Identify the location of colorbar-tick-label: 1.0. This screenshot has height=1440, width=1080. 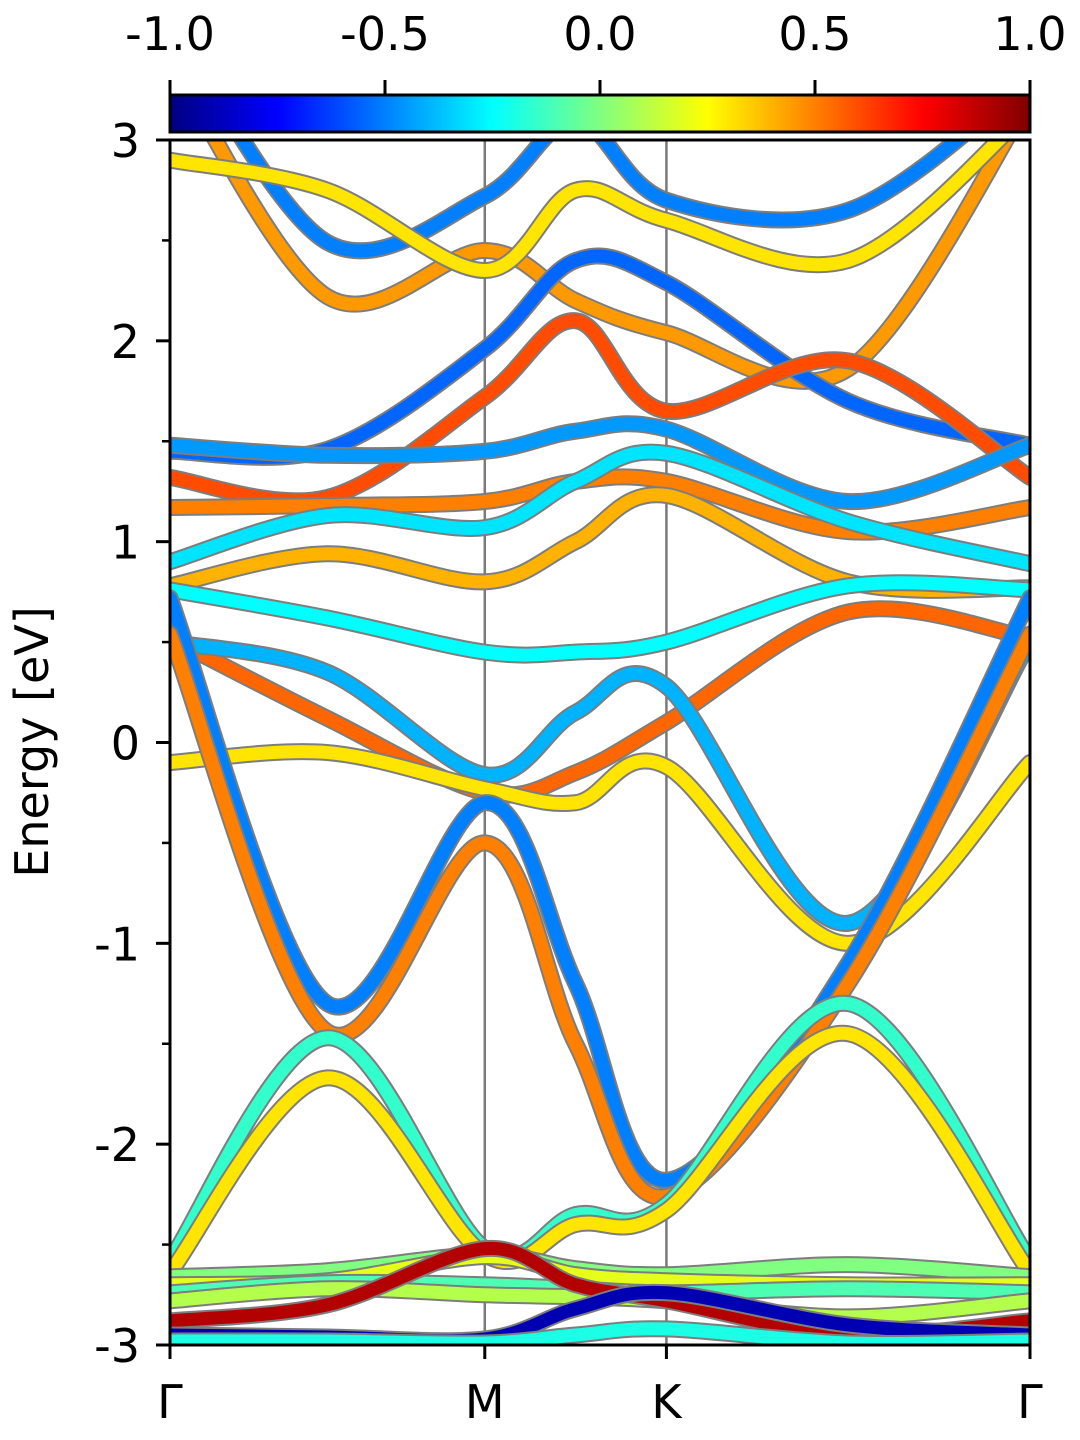
(1029, 34).